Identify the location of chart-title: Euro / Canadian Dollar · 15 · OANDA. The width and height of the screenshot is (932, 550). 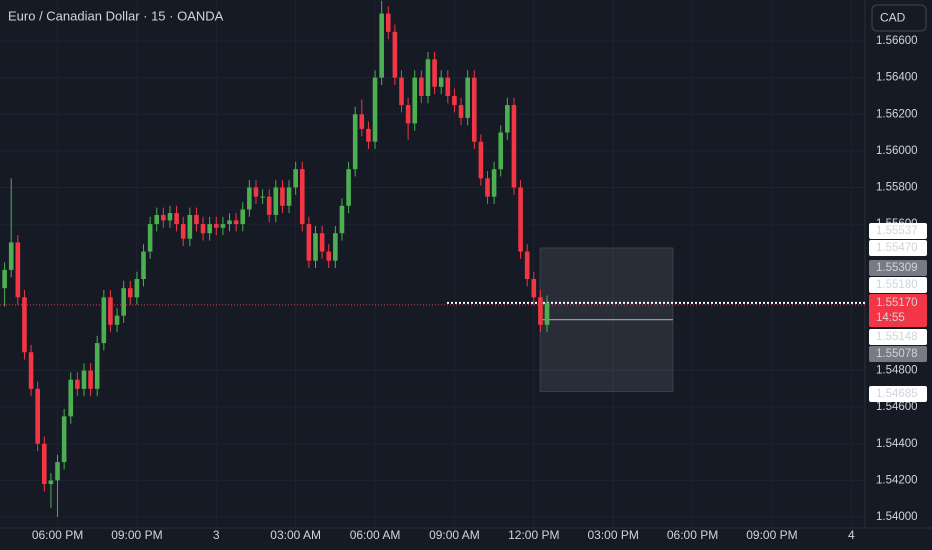
(116, 15).